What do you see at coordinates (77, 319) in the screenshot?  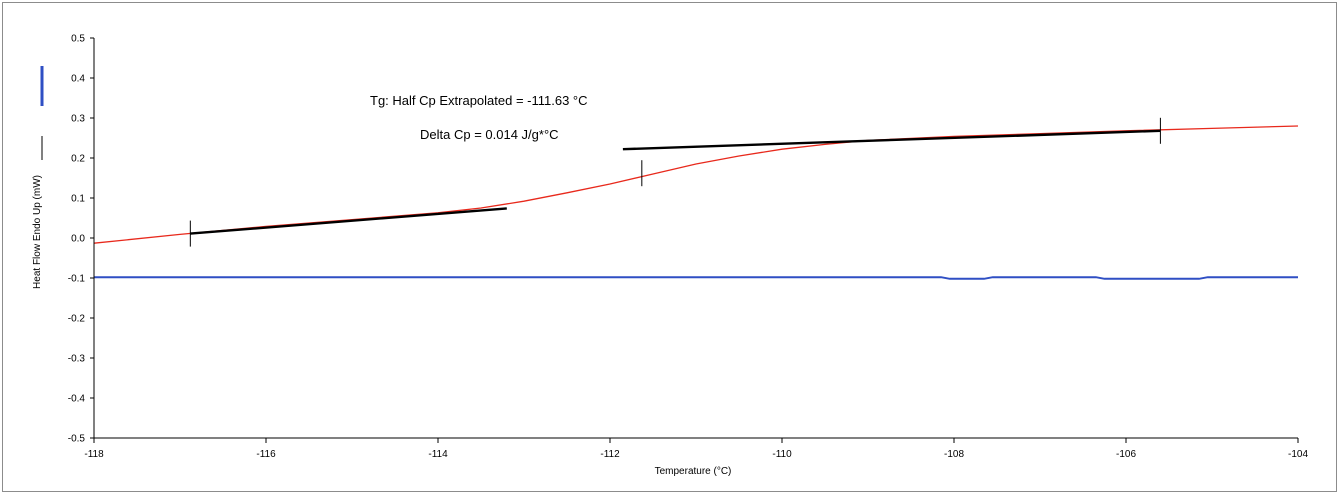 I see `y-tick-label: -0.2` at bounding box center [77, 319].